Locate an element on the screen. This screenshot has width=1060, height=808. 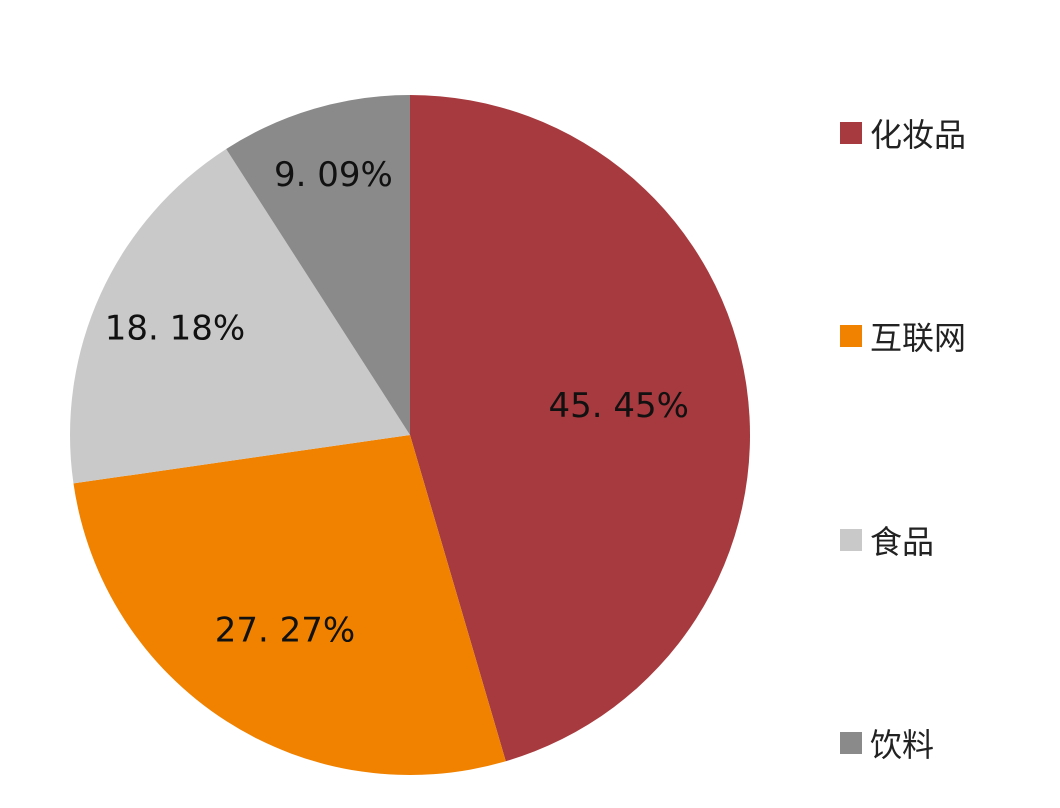
legend-label: 食品 is located at coordinates (902, 541).